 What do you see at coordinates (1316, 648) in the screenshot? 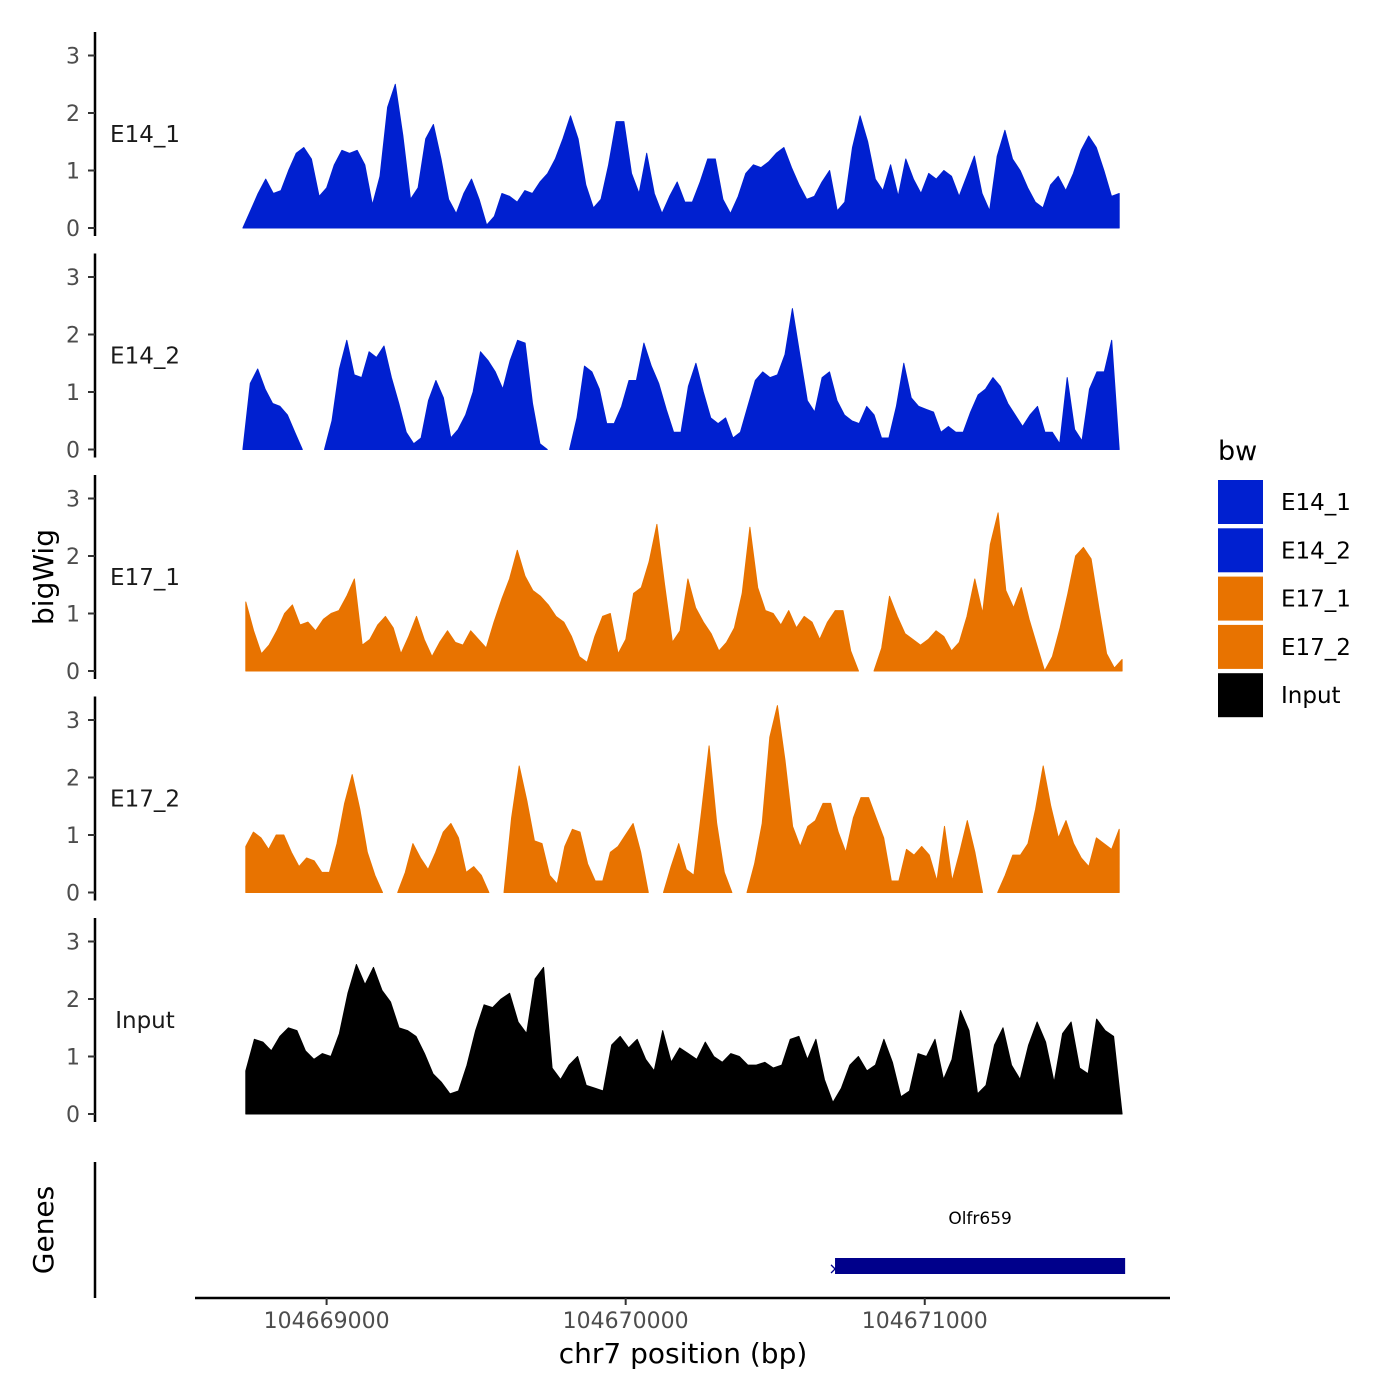
I see `legend-label-E17_2: E17_2` at bounding box center [1316, 648].